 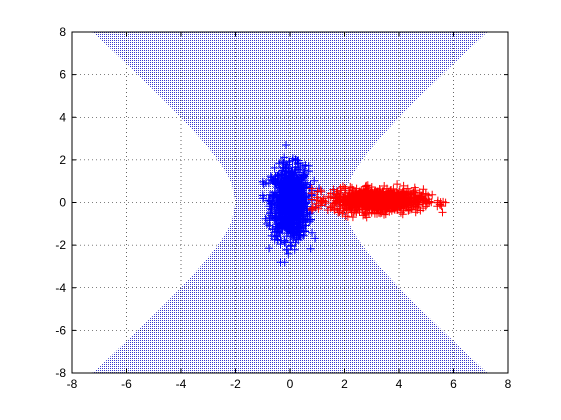 I want to click on y-tick-label: 6, so click(x=62, y=75).